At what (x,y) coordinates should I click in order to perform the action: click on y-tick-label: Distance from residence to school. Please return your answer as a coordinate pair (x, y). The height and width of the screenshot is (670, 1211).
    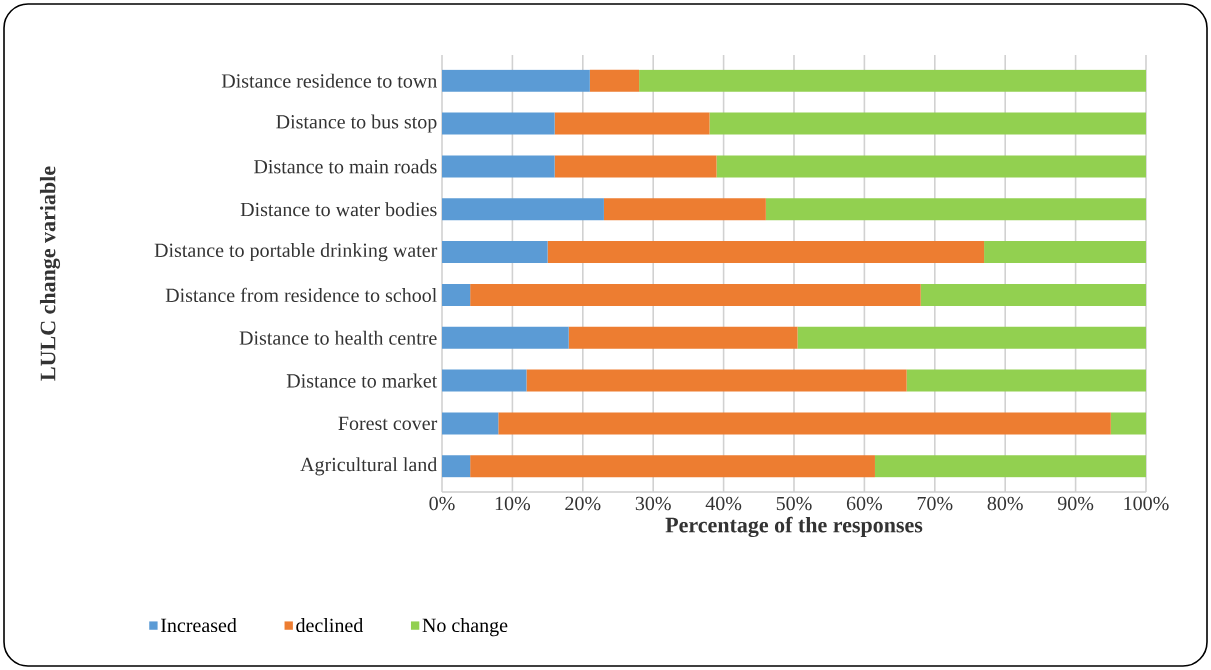
    Looking at the image, I should click on (301, 295).